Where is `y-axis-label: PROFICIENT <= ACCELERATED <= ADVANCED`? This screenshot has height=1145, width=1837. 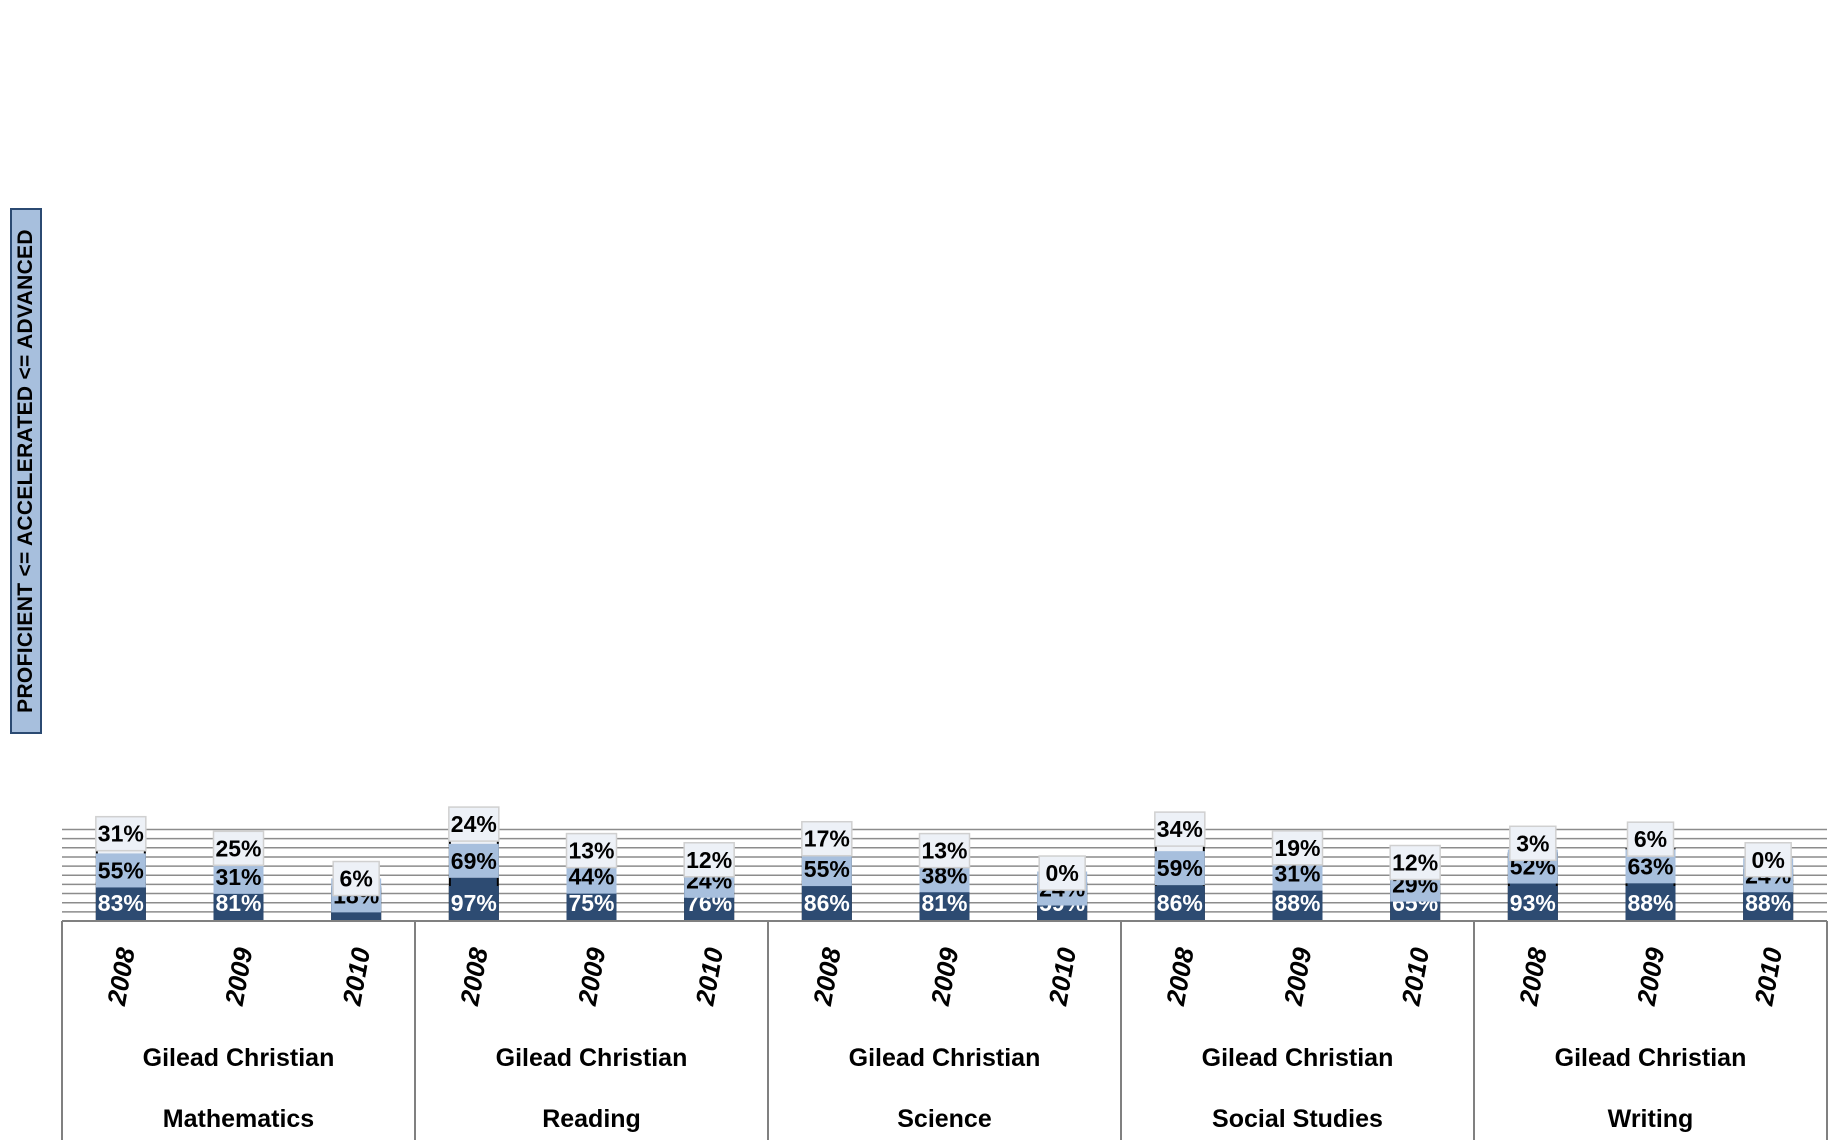
y-axis-label: PROFICIENT <= ACCELERATED <= ADVANCED is located at coordinates (25, 471).